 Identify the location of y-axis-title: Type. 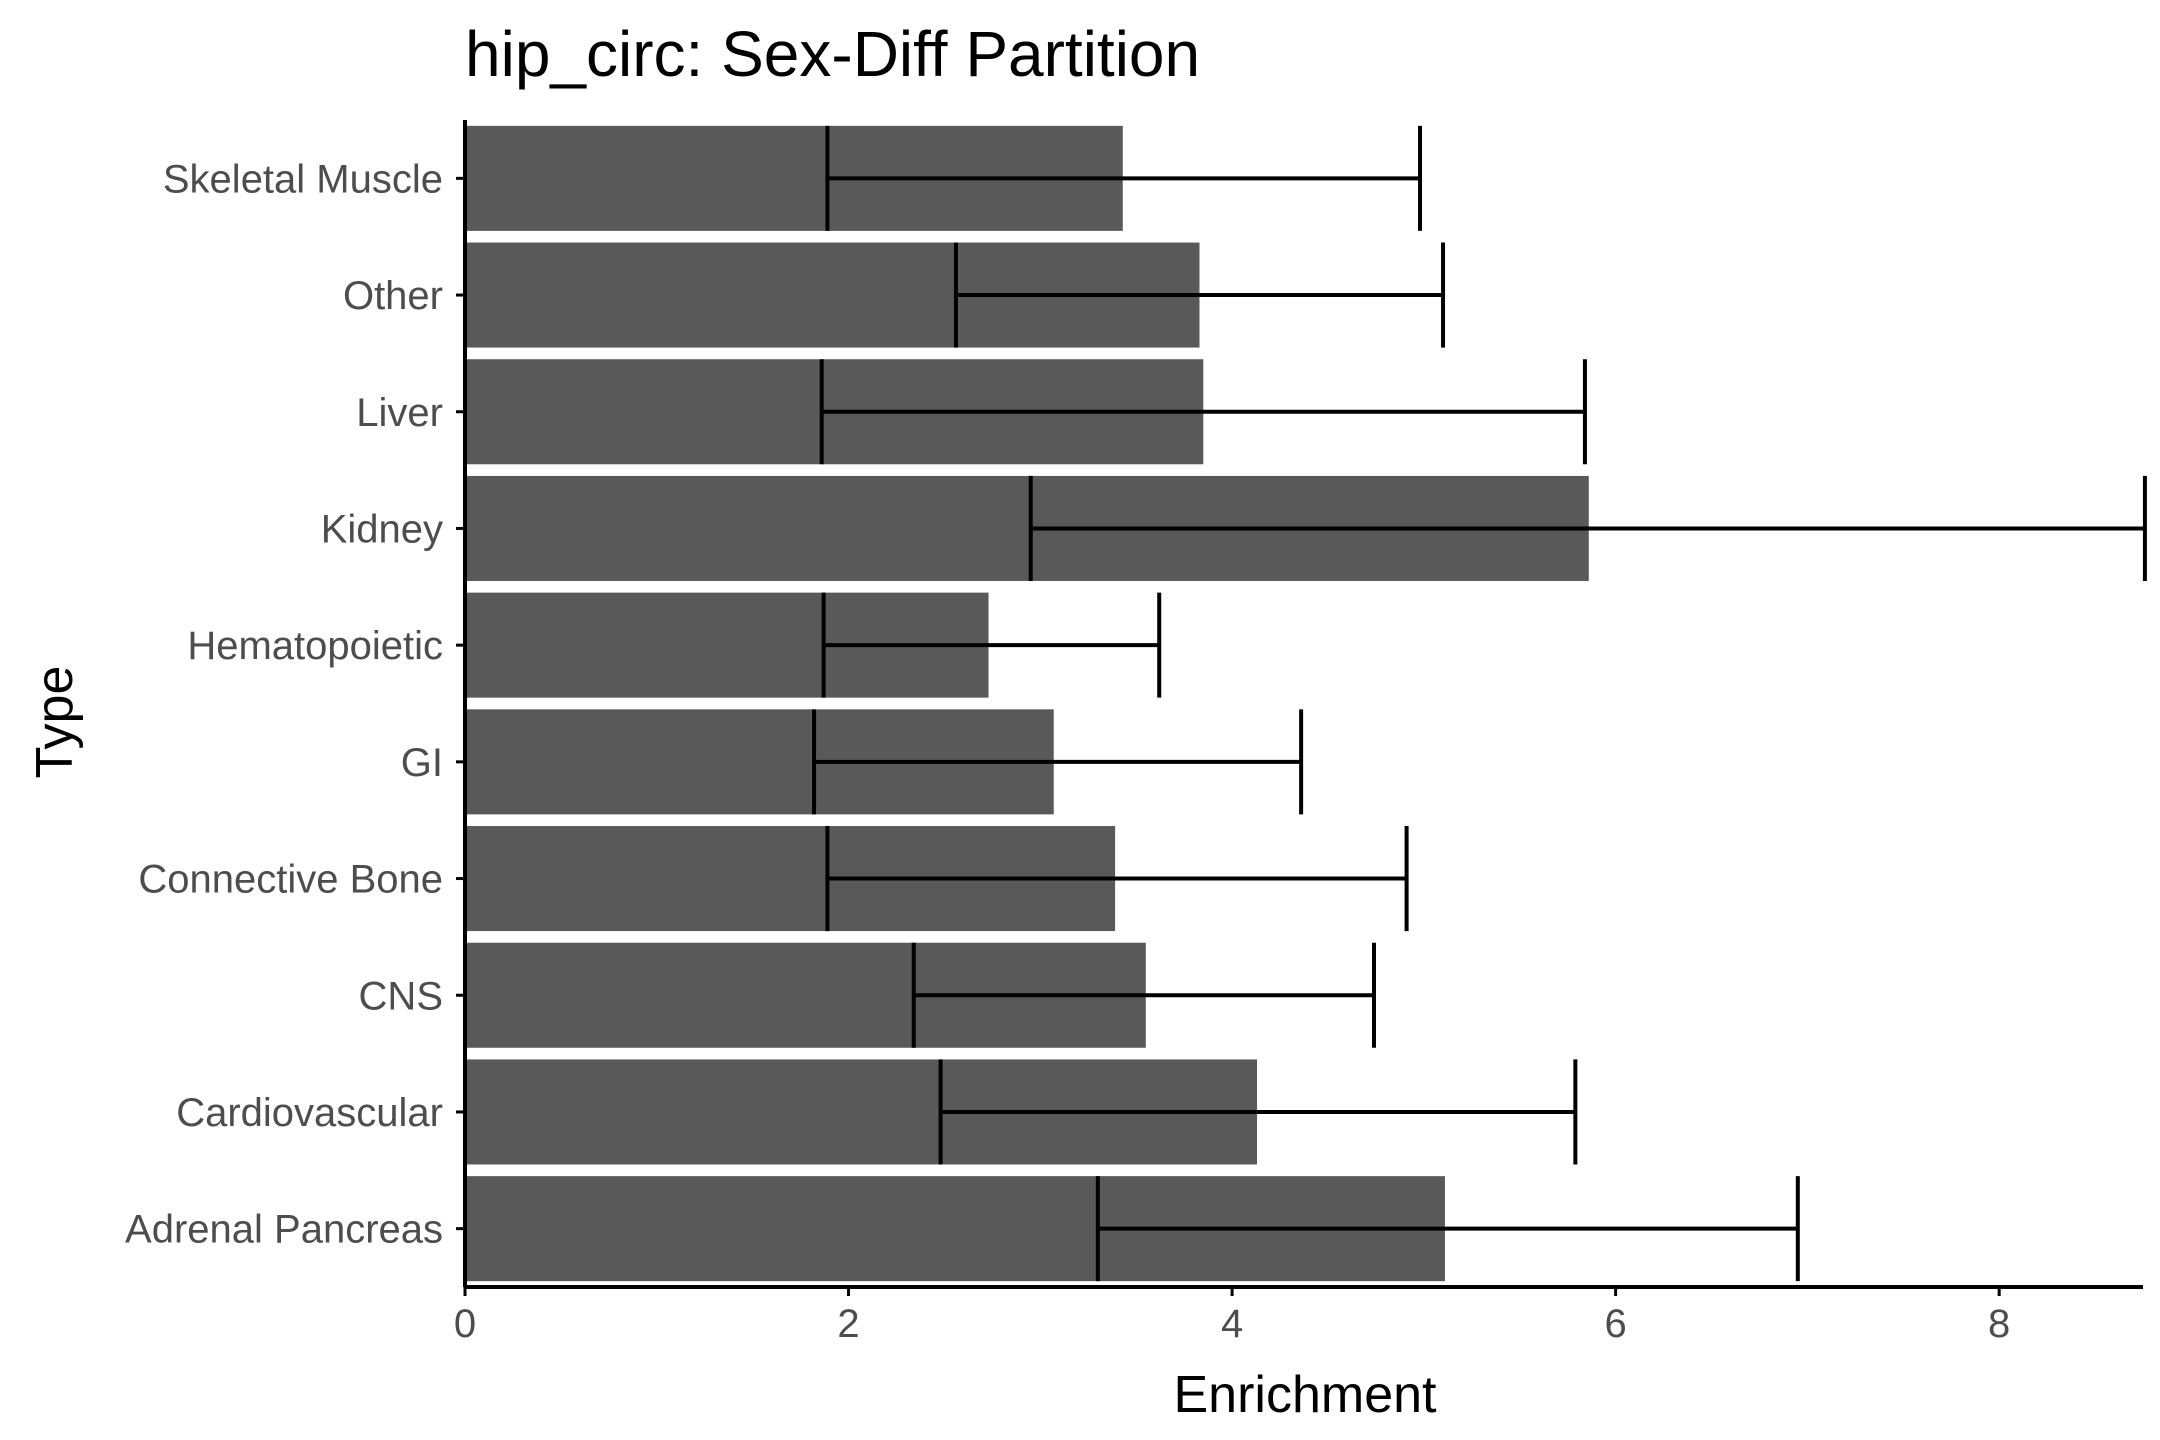
(55, 722).